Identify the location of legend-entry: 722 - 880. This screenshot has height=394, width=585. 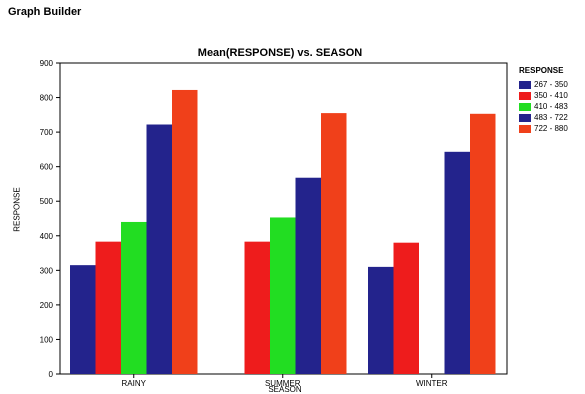
(552, 128).